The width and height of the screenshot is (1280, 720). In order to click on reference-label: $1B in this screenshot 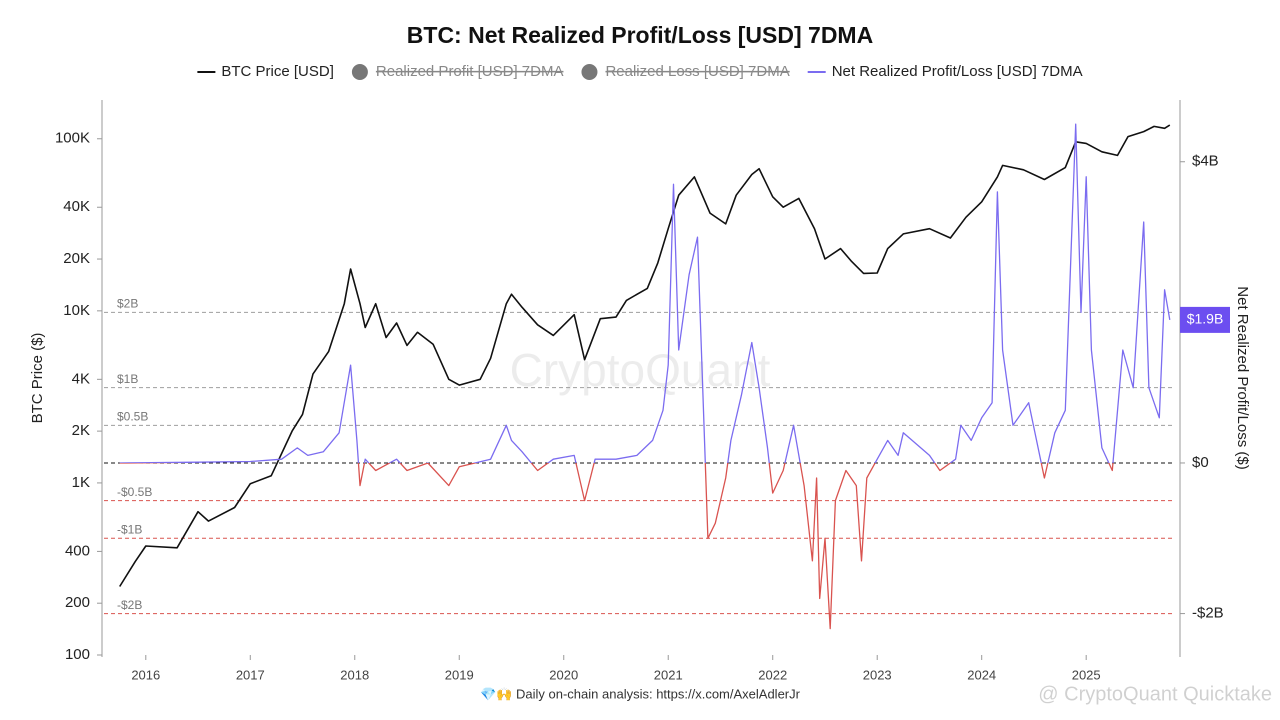, I will do `click(127, 379)`.